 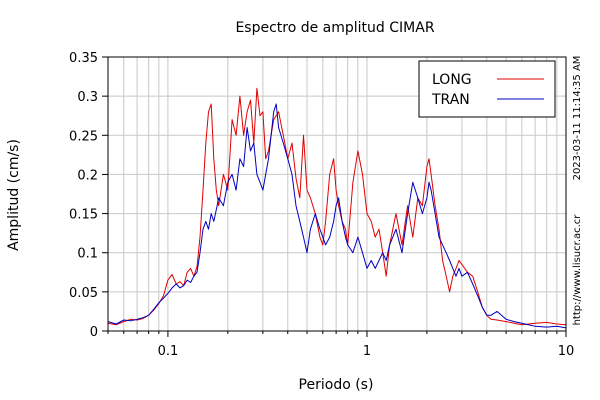 What do you see at coordinates (336, 385) in the screenshot?
I see `x-axis-label: Periodo (s)` at bounding box center [336, 385].